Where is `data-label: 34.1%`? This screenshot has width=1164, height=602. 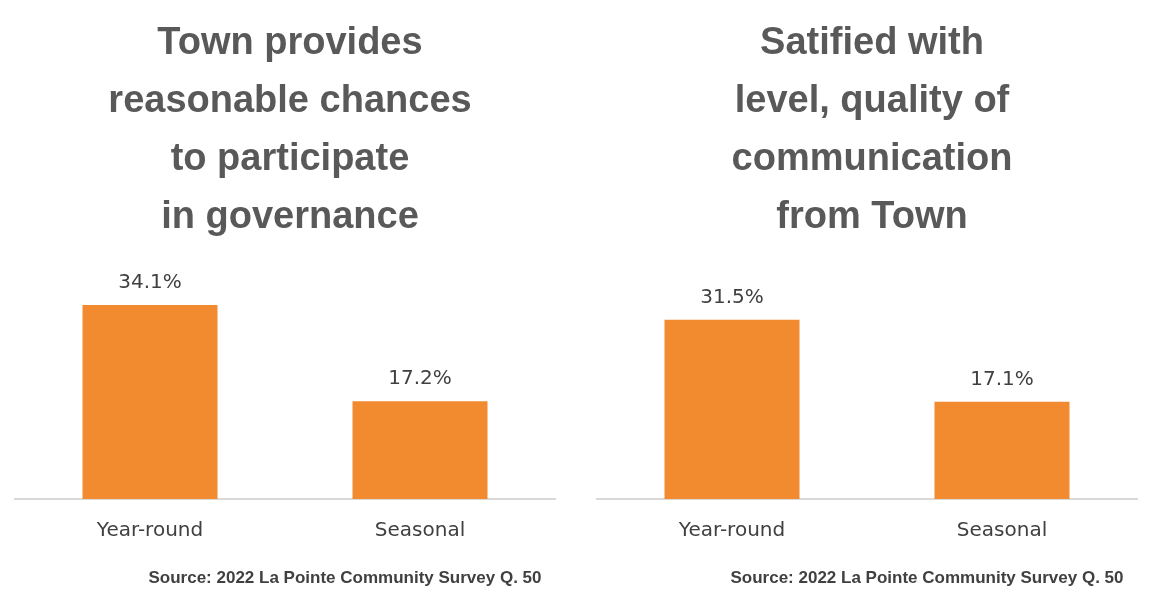
data-label: 34.1% is located at coordinates (150, 281).